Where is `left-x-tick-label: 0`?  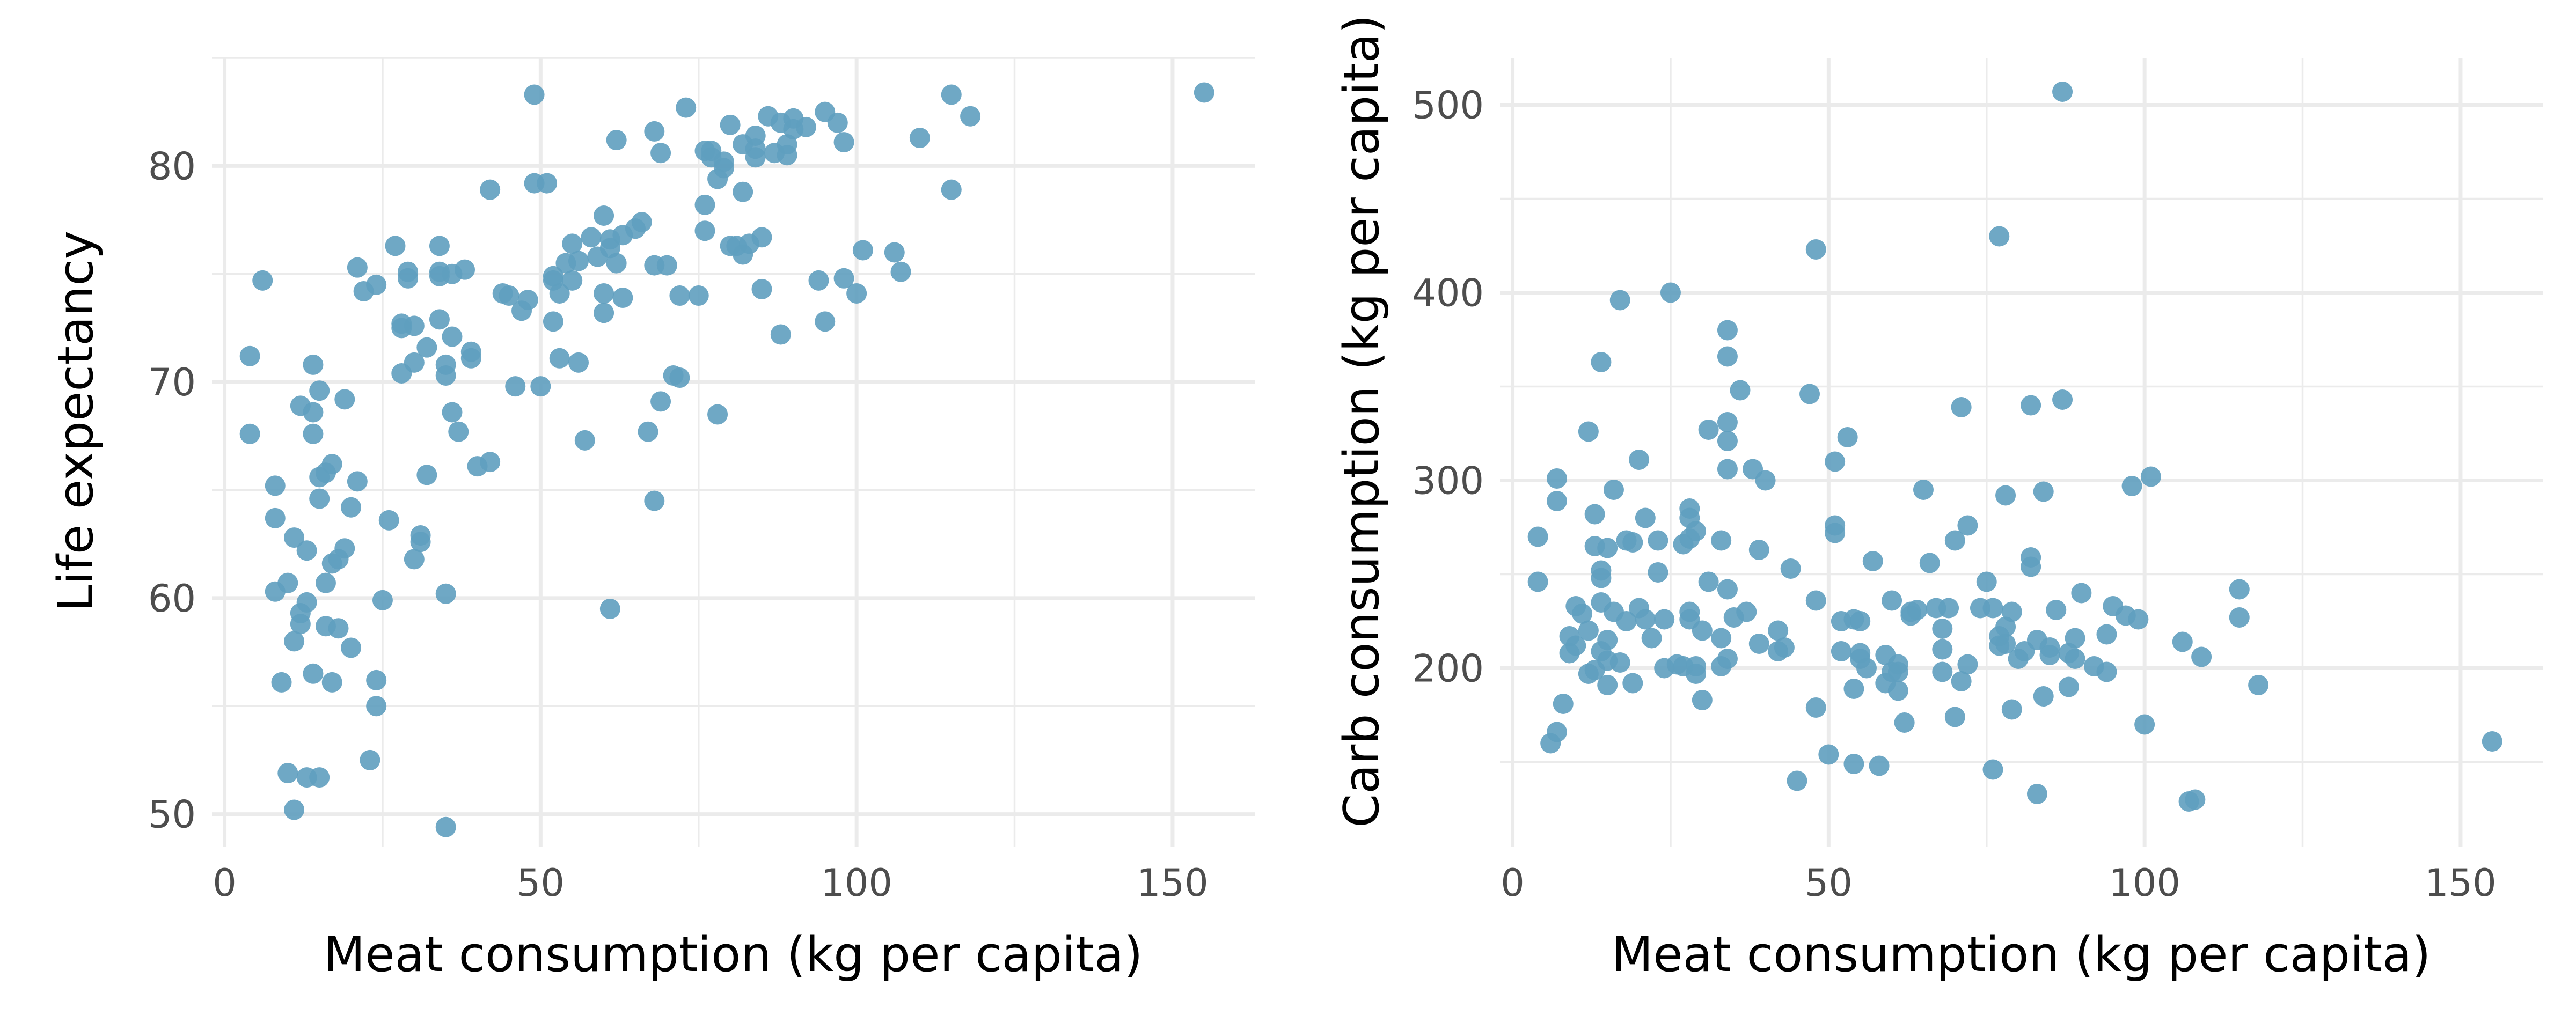 left-x-tick-label: 0 is located at coordinates (225, 883).